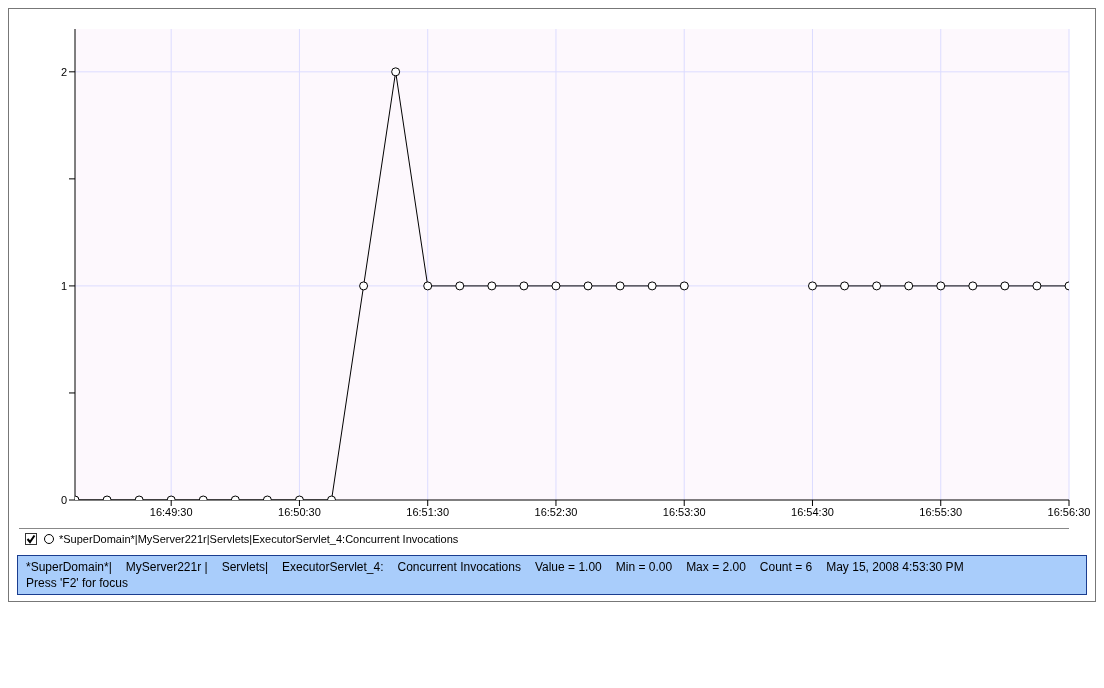  I want to click on text: *SuperDomain*|, so click(69, 567).